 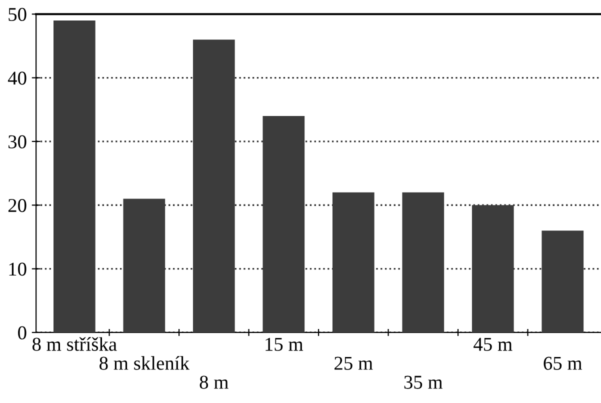 What do you see at coordinates (493, 344) in the screenshot?
I see `x-tick-label: 45 m` at bounding box center [493, 344].